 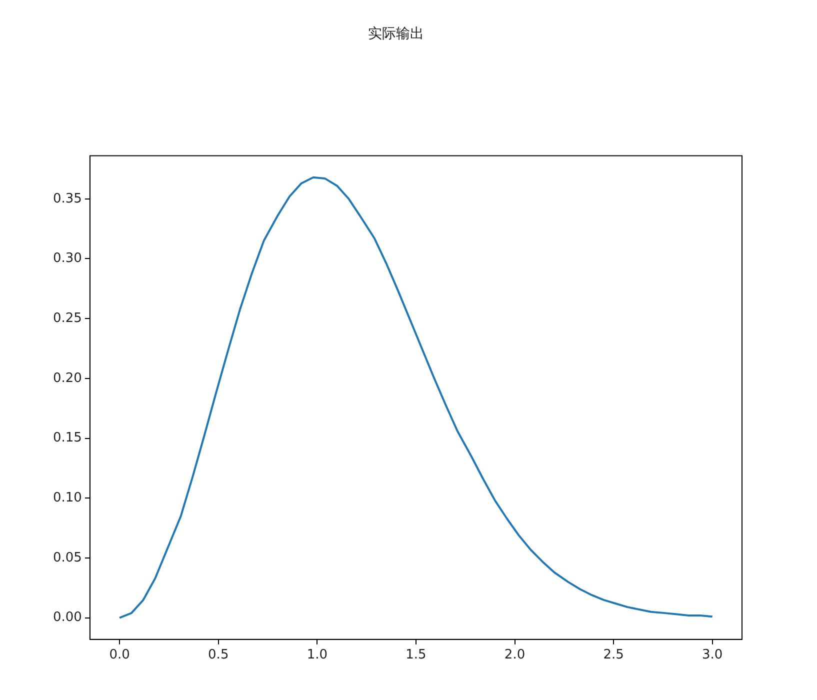 I want to click on y-tick-label: 0.05, so click(x=67, y=558).